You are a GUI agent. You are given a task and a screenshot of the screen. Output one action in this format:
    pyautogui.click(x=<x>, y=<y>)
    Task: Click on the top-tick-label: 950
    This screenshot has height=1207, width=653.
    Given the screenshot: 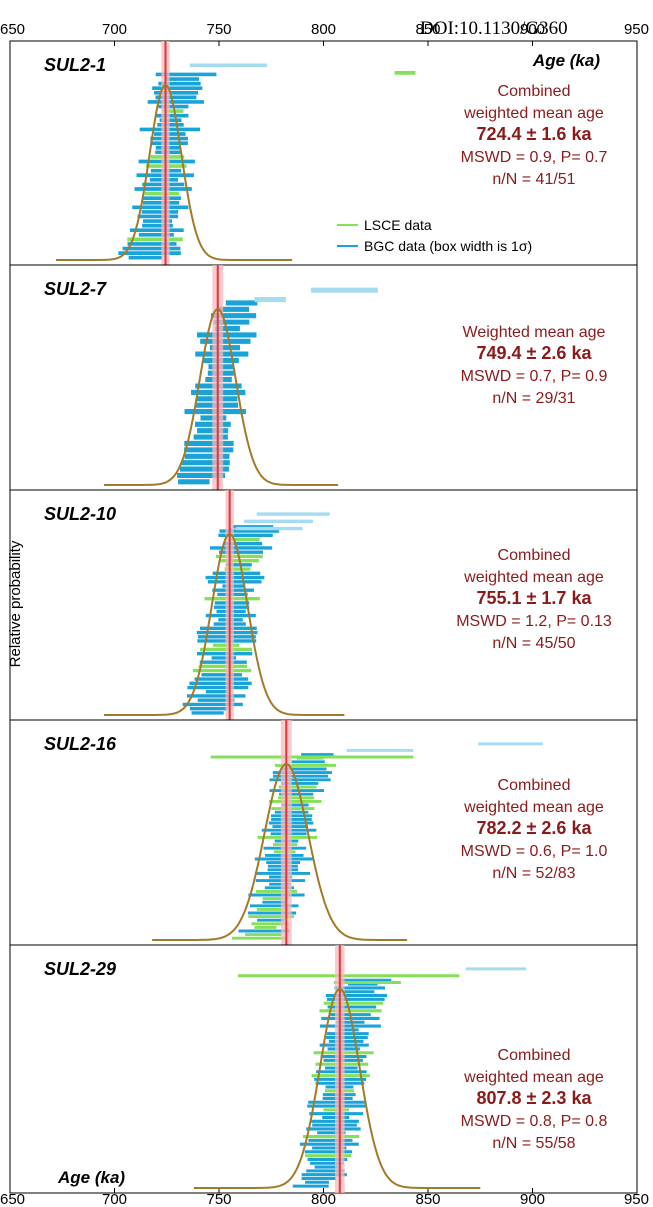 What is the action you would take?
    pyautogui.click(x=636, y=29)
    